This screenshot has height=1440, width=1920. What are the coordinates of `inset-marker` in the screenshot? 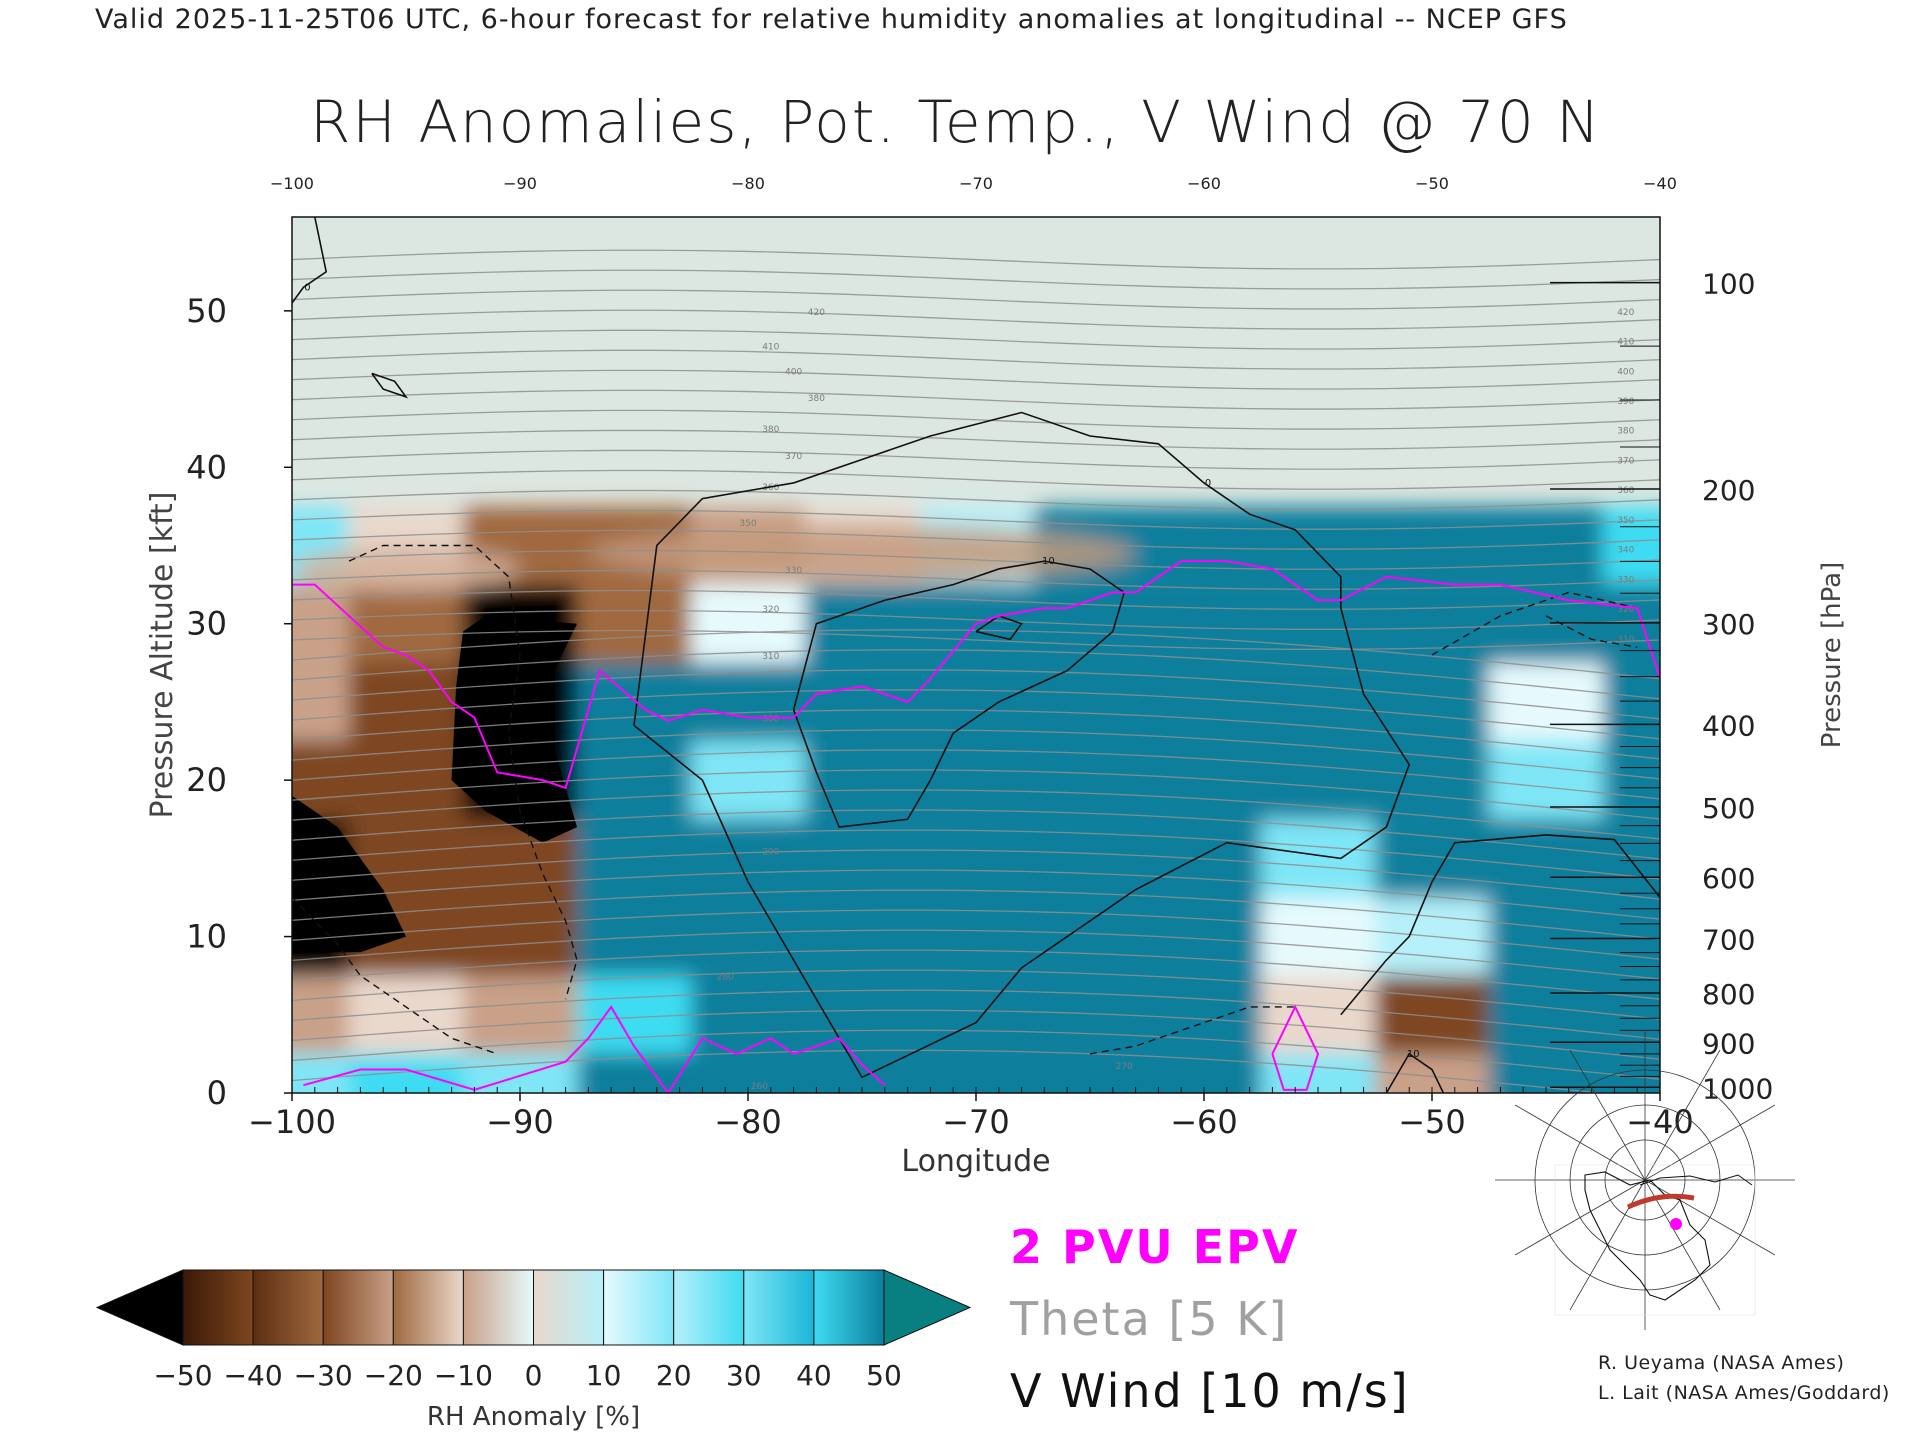 It's located at (1676, 1224).